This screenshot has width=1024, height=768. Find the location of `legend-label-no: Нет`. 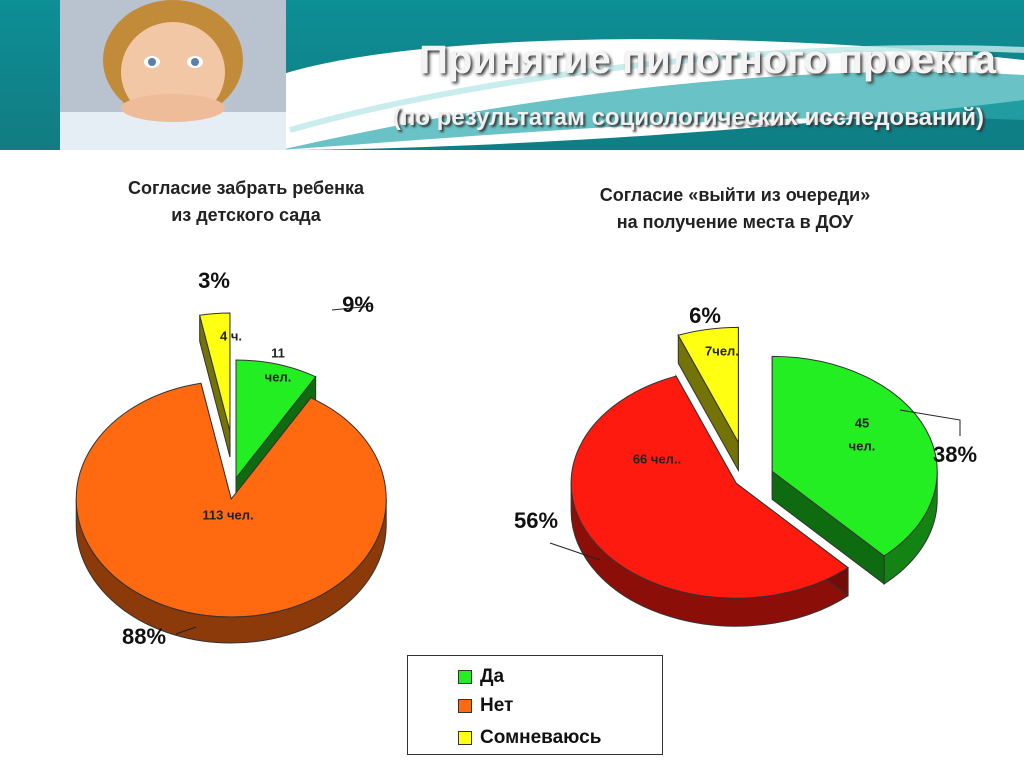

legend-label-no: Нет is located at coordinates (497, 705).